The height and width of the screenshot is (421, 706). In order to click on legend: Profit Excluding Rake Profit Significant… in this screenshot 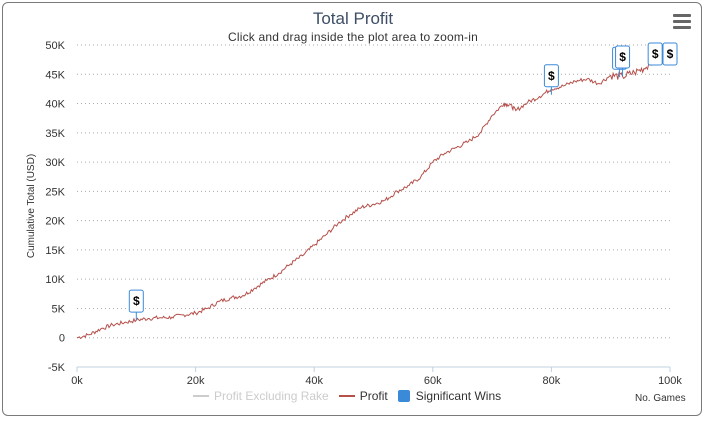, I will do `click(352, 396)`.